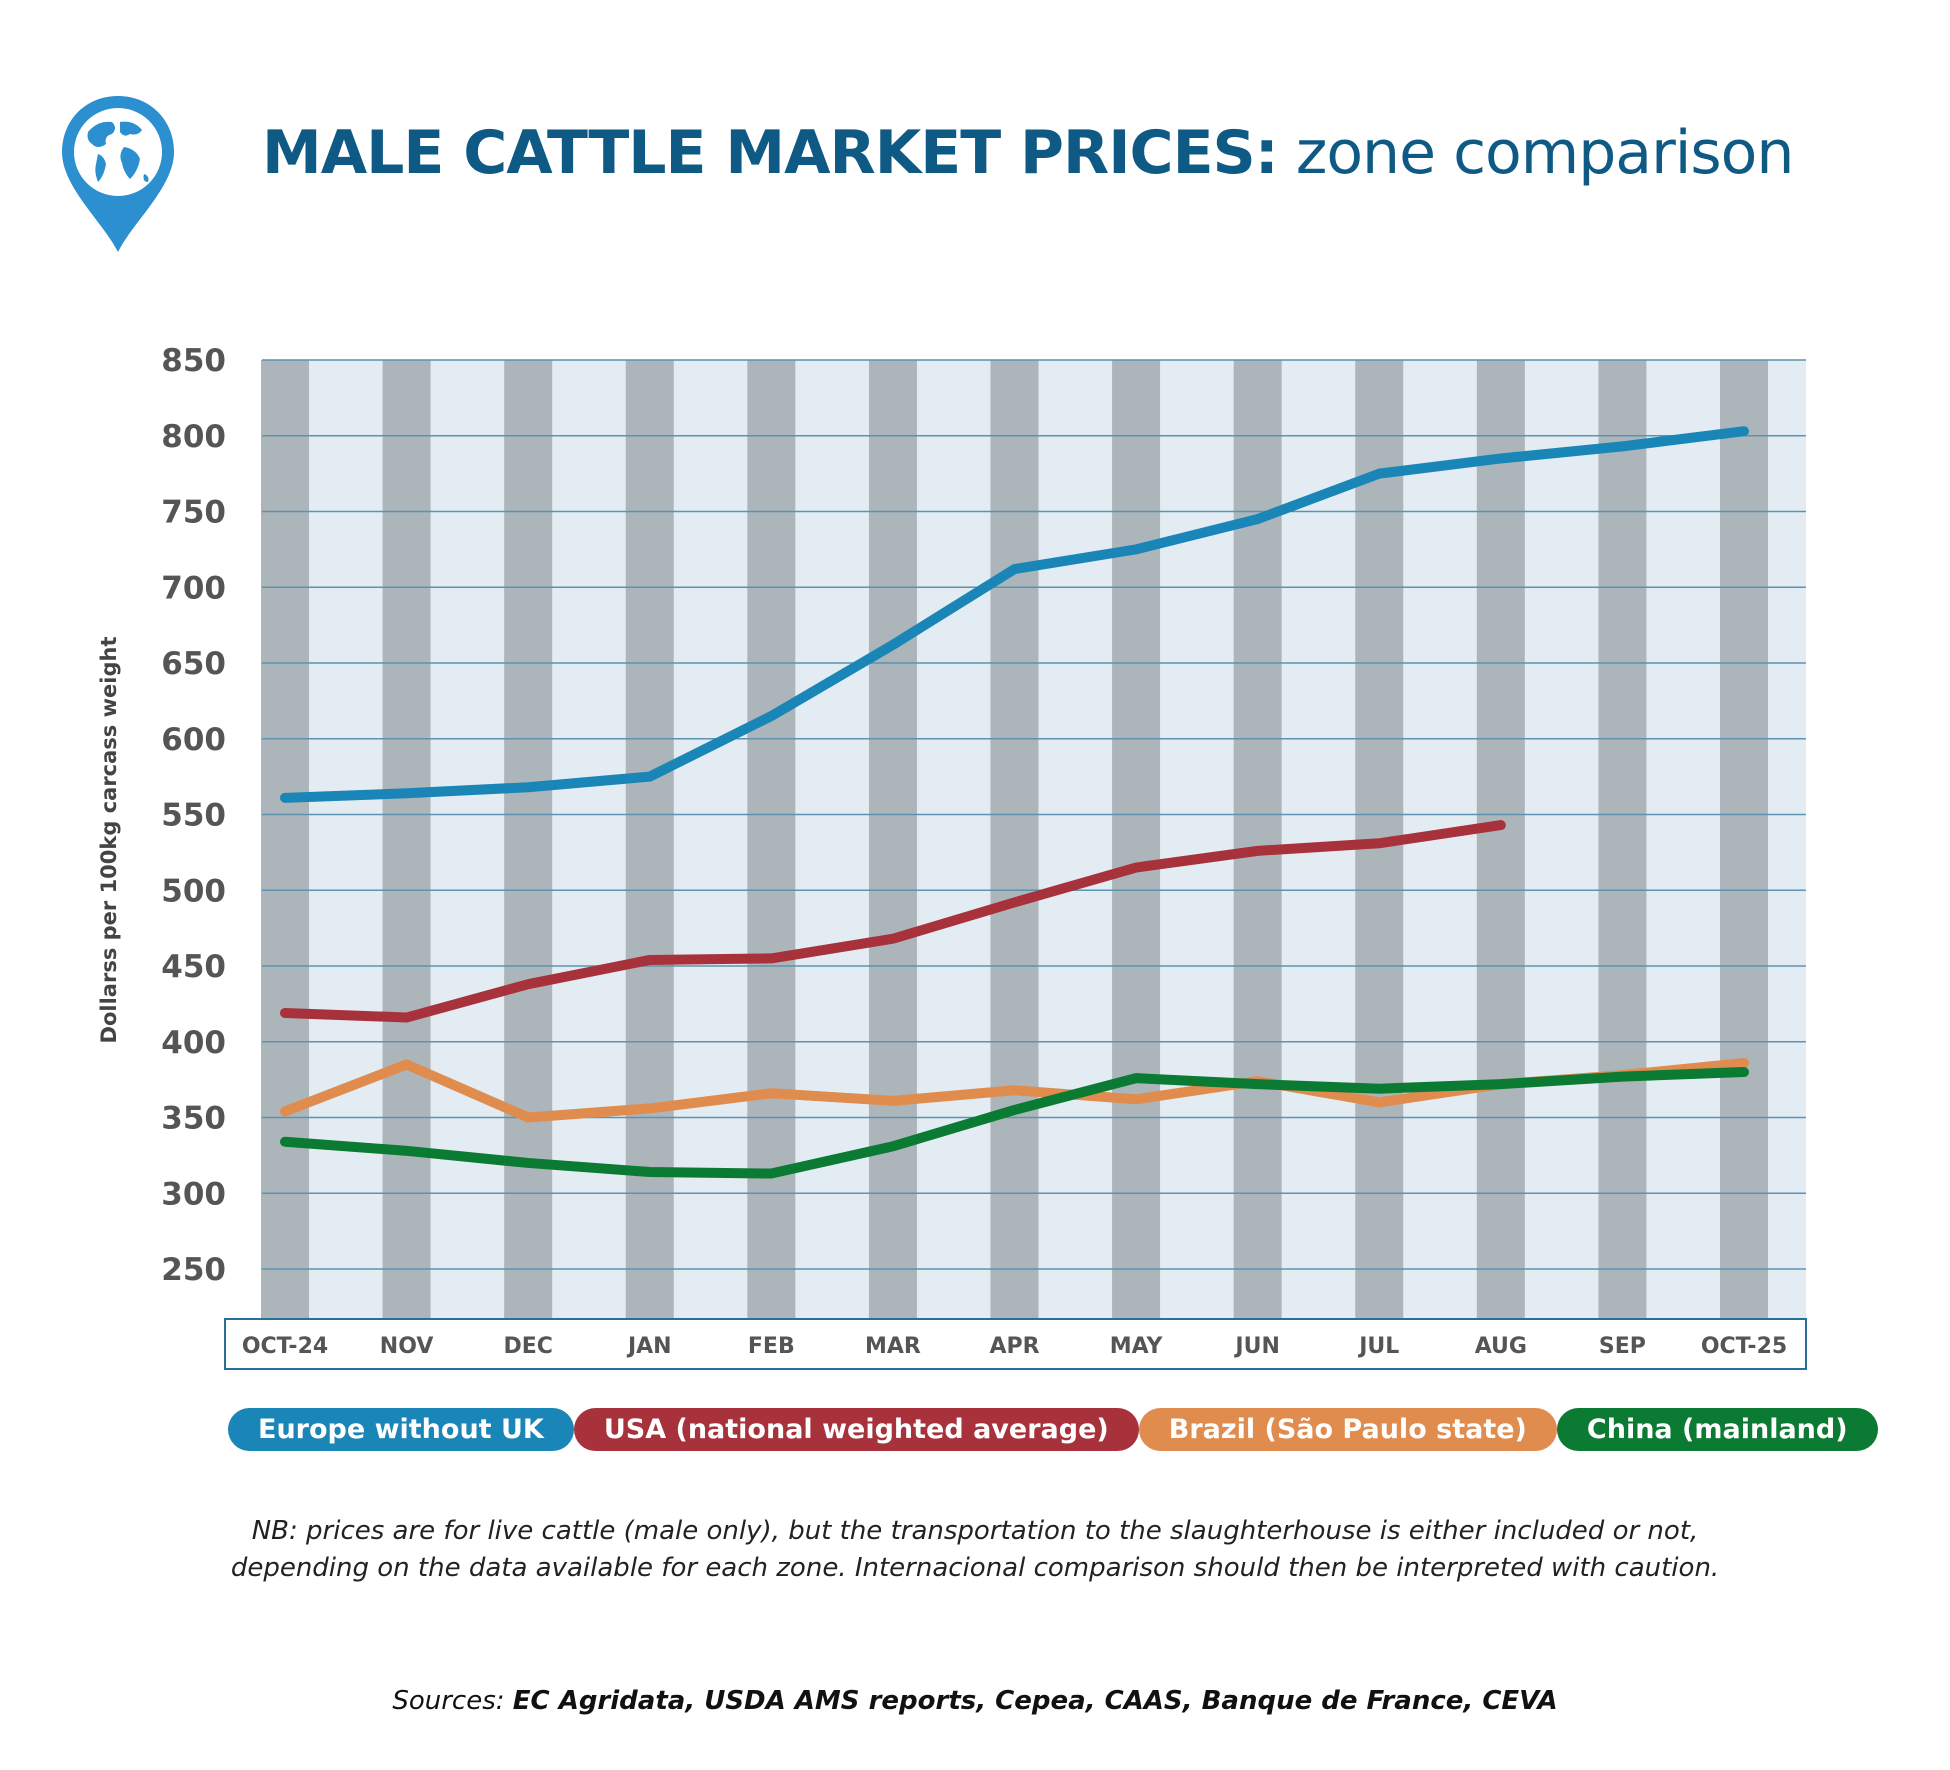 The width and height of the screenshot is (1950, 1770). Describe the element at coordinates (893, 1346) in the screenshot. I see `x-tick-label: MAR` at that location.